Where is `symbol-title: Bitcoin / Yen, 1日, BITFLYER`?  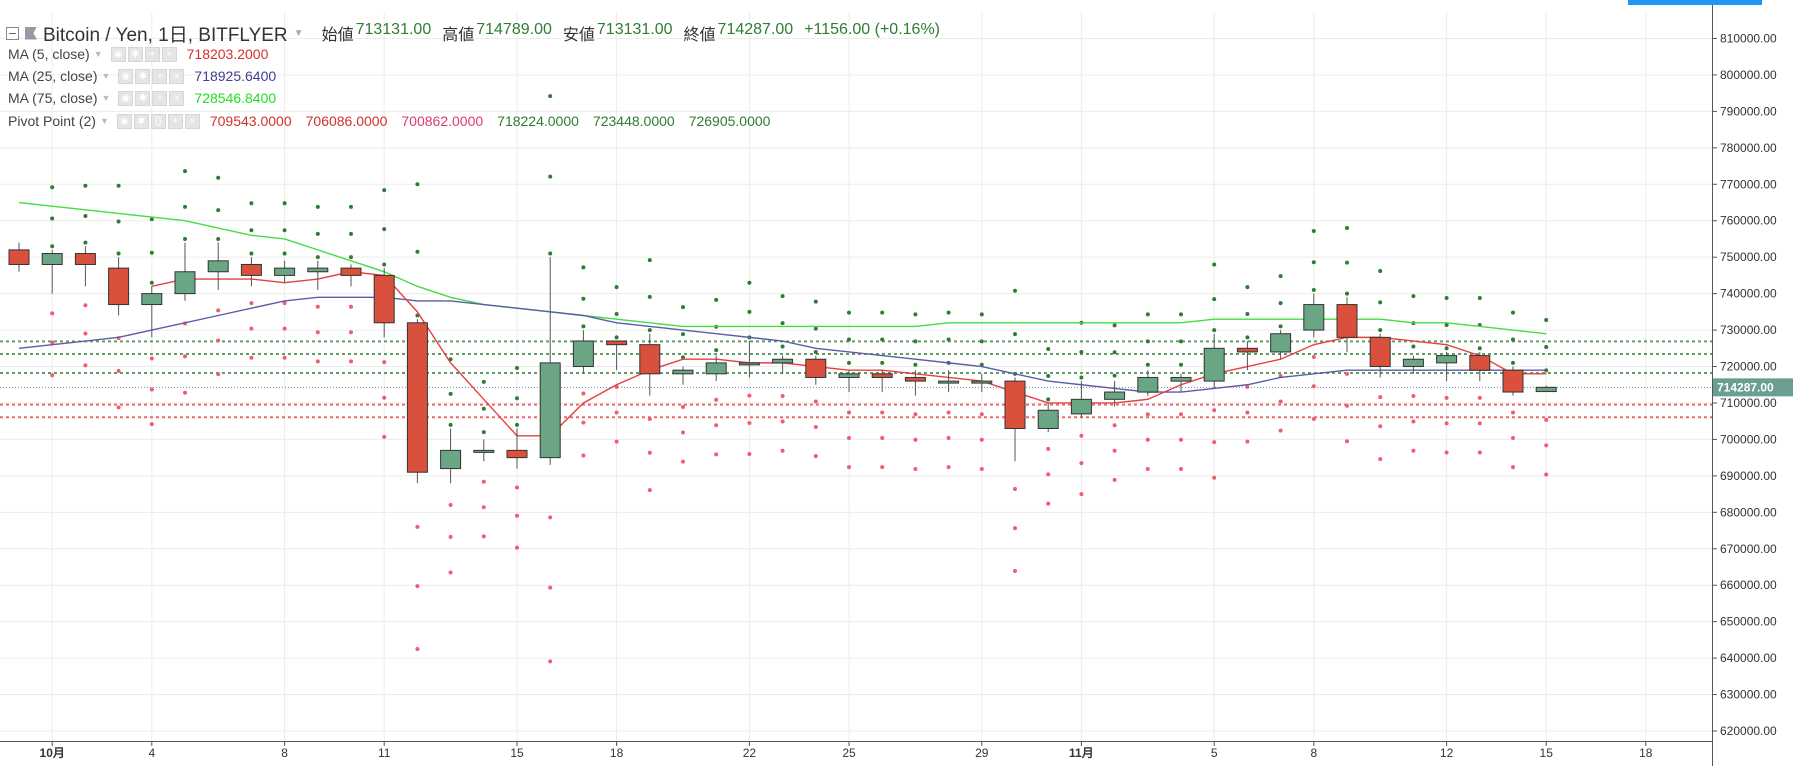 symbol-title: Bitcoin / Yen, 1日, BITFLYER is located at coordinates (165, 35).